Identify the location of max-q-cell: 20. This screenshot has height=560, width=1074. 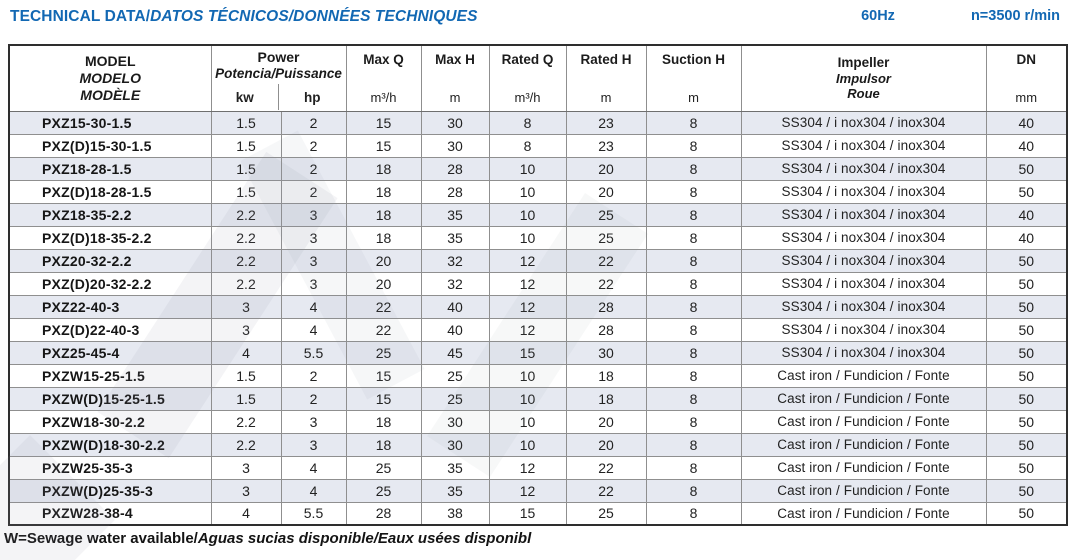
(383, 260).